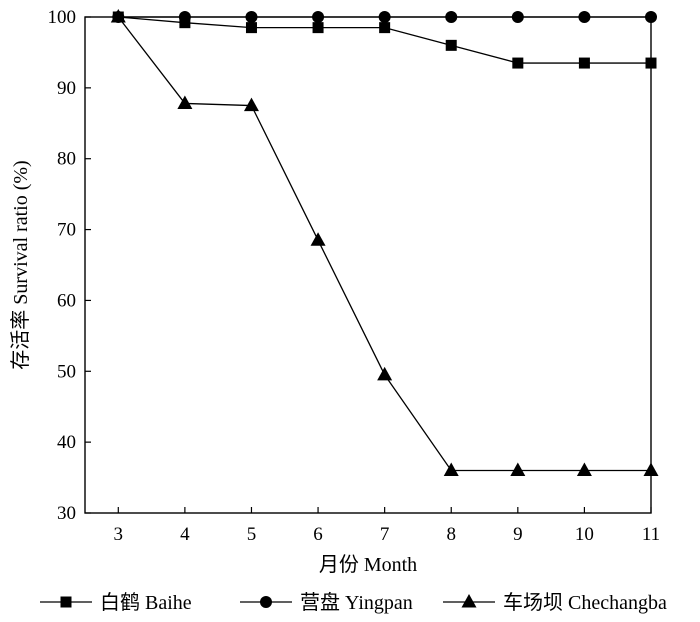 The height and width of the screenshot is (622, 700). What do you see at coordinates (66, 230) in the screenshot?
I see `y-tick-label: 70` at bounding box center [66, 230].